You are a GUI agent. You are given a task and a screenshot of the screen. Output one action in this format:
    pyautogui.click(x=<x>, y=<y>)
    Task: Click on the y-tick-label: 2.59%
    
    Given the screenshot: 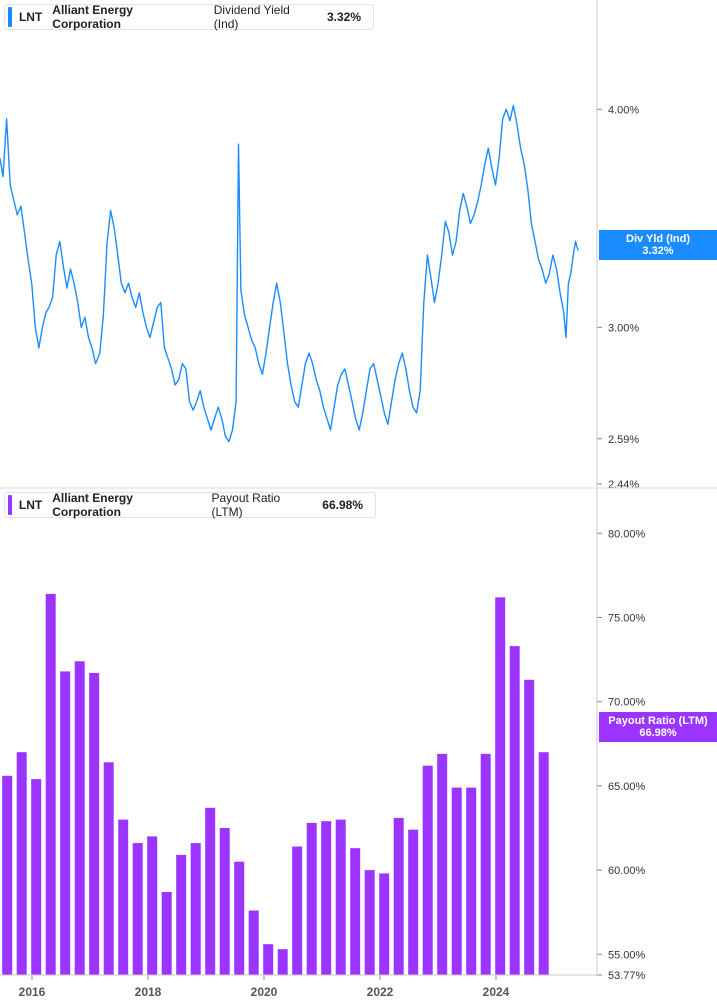 What is the action you would take?
    pyautogui.click(x=623, y=440)
    